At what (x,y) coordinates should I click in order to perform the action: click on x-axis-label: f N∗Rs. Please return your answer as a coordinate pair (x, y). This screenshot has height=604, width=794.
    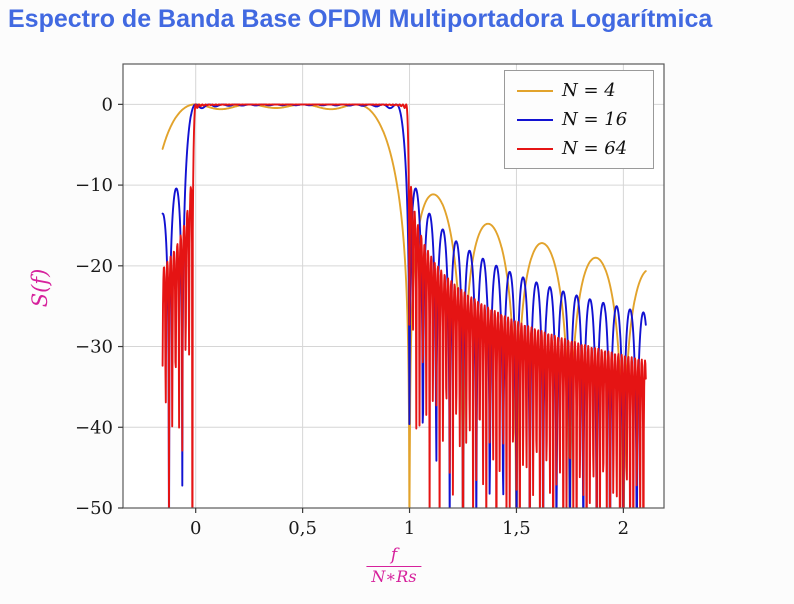
    Looking at the image, I should click on (394, 565).